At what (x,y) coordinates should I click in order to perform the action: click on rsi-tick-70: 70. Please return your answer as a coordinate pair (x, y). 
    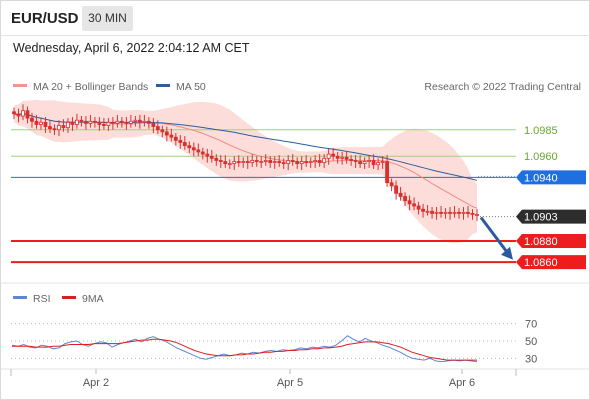
    Looking at the image, I should click on (531, 325).